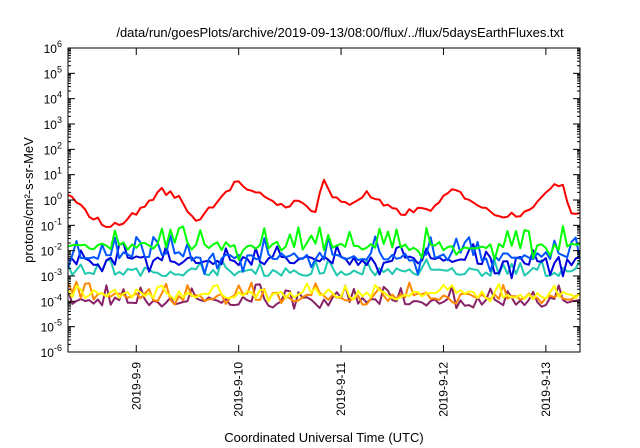  Describe the element at coordinates (239, 389) in the screenshot. I see `x-tick-label: 2019-9-10` at that location.